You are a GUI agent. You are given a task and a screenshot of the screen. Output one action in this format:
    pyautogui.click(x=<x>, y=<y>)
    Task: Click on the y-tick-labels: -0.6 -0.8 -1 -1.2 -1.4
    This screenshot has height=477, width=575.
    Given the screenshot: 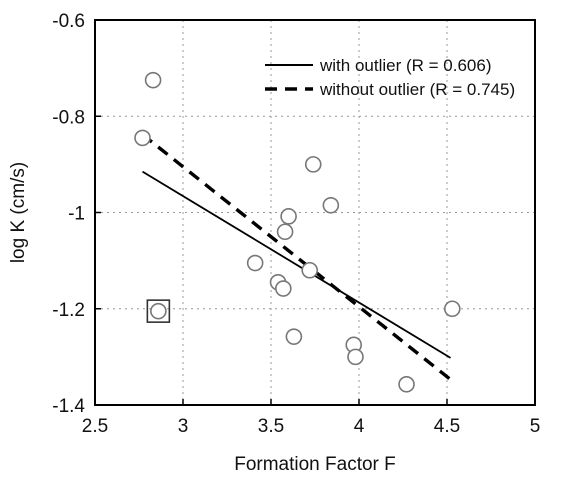 What is the action you would take?
    pyautogui.click(x=76, y=214)
    